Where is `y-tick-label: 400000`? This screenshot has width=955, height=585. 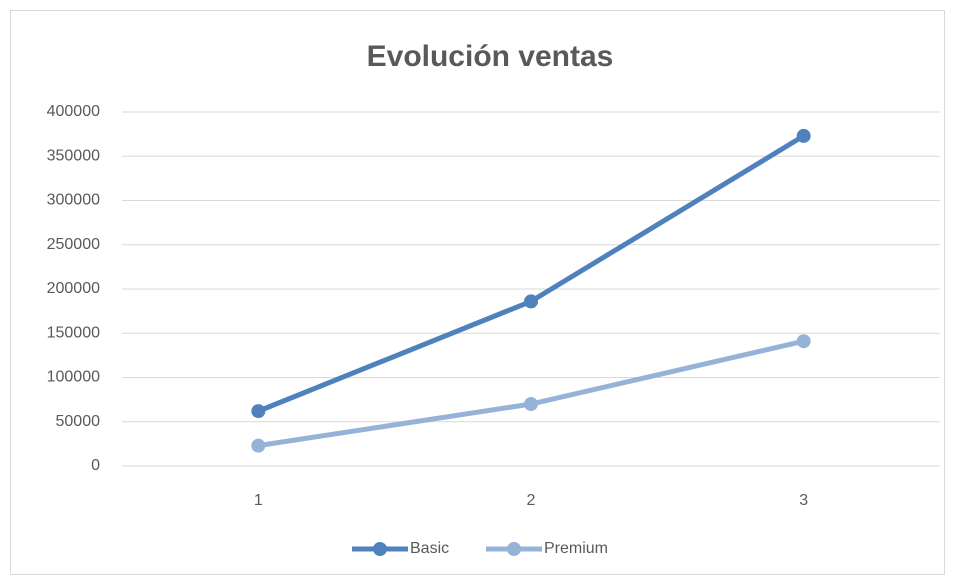
y-tick-label: 400000 is located at coordinates (73, 111).